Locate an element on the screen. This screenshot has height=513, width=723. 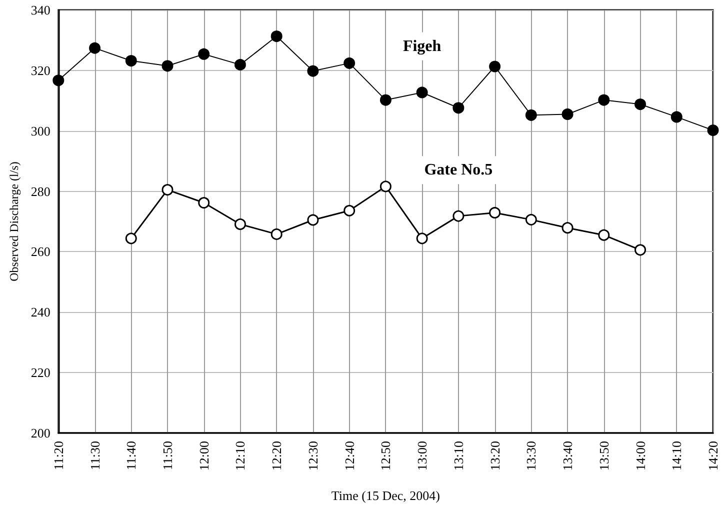
x-tick-label: 14:20 is located at coordinates (713, 456).